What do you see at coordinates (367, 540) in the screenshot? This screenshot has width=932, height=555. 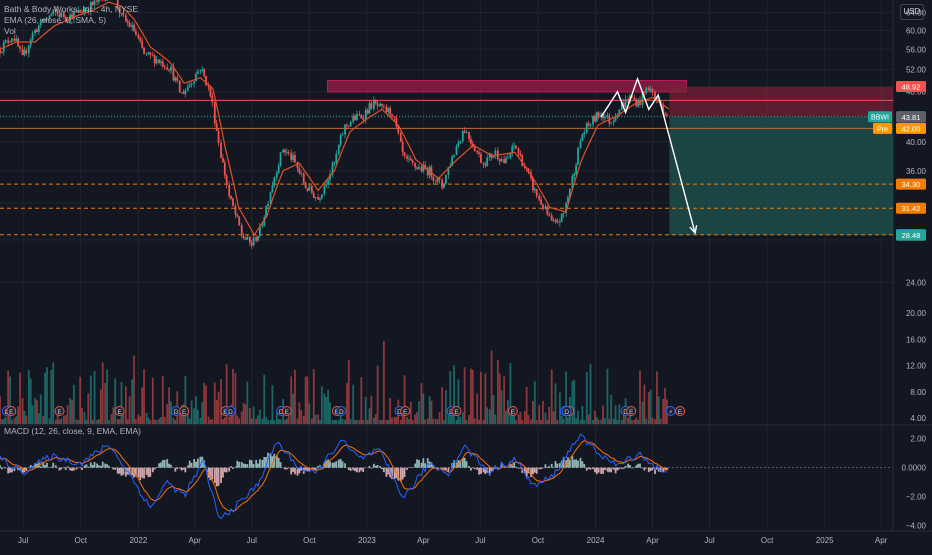 I see `time-axis-tick-label: 2023` at bounding box center [367, 540].